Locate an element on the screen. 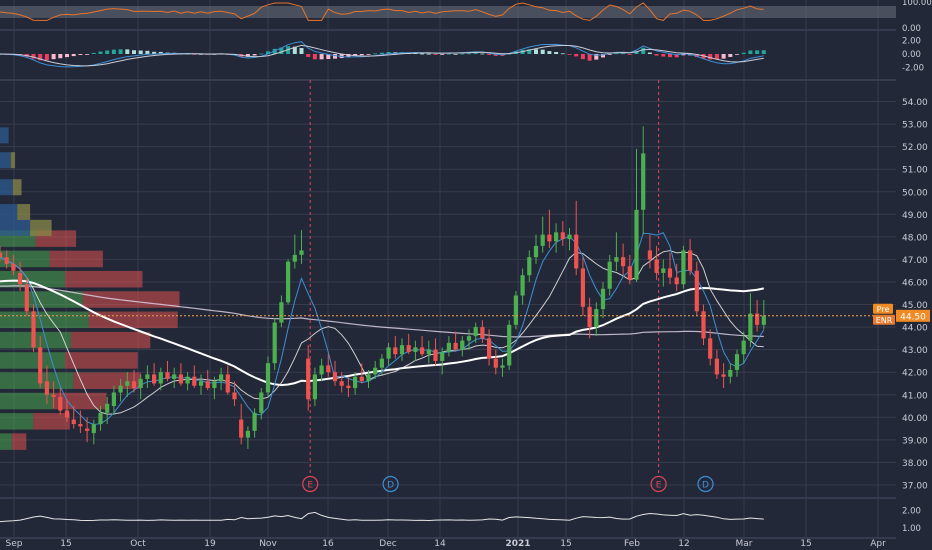 The height and width of the screenshot is (550, 932). x-tick-label: Dec is located at coordinates (387, 544).